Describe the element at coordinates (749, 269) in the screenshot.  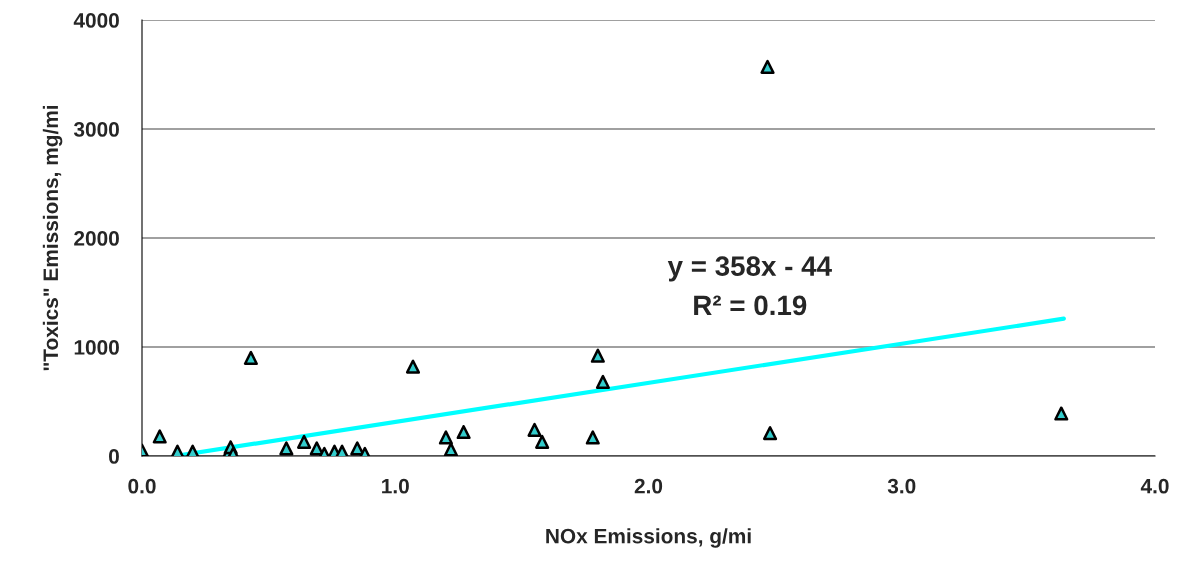
I see `annotation: y = 358x - 44` at that location.